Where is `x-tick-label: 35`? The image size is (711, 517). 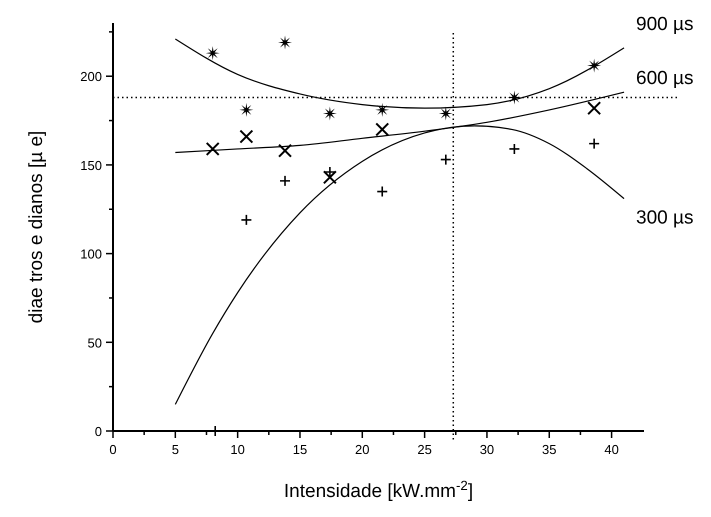
x-tick-label: 35 is located at coordinates (549, 449).